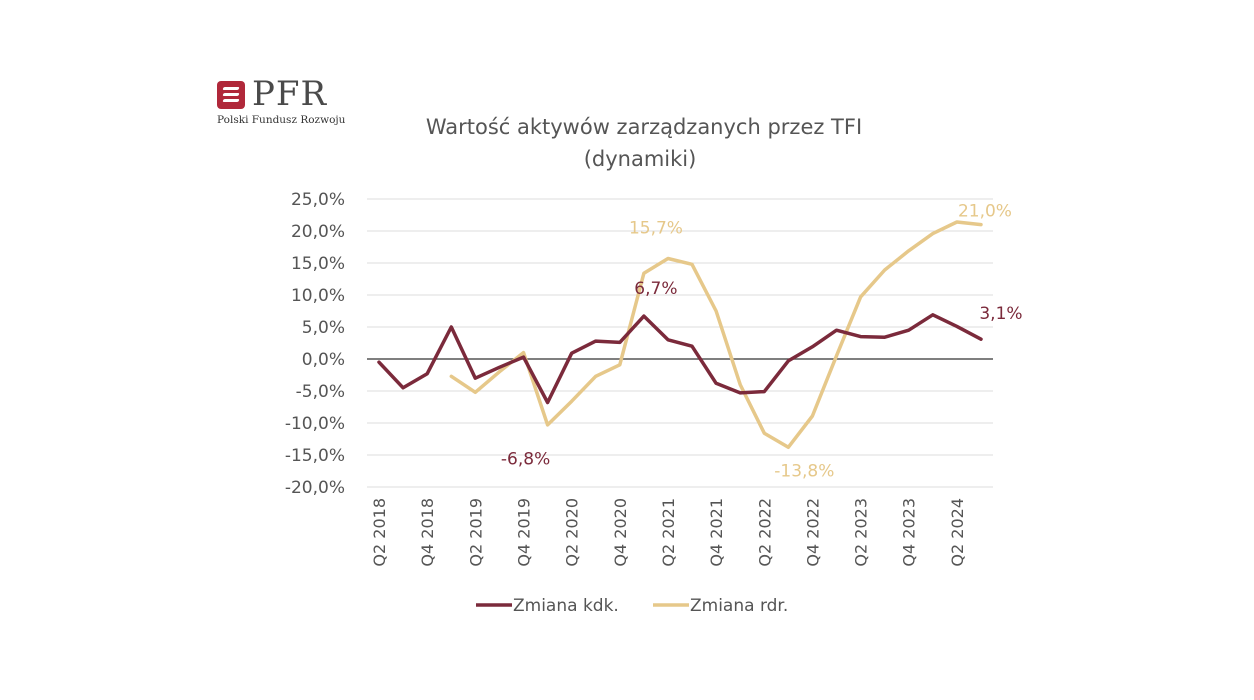 The image size is (1254, 700). Describe the element at coordinates (640, 159) in the screenshot. I see `chart-subtitle: (dynamiki)` at that location.